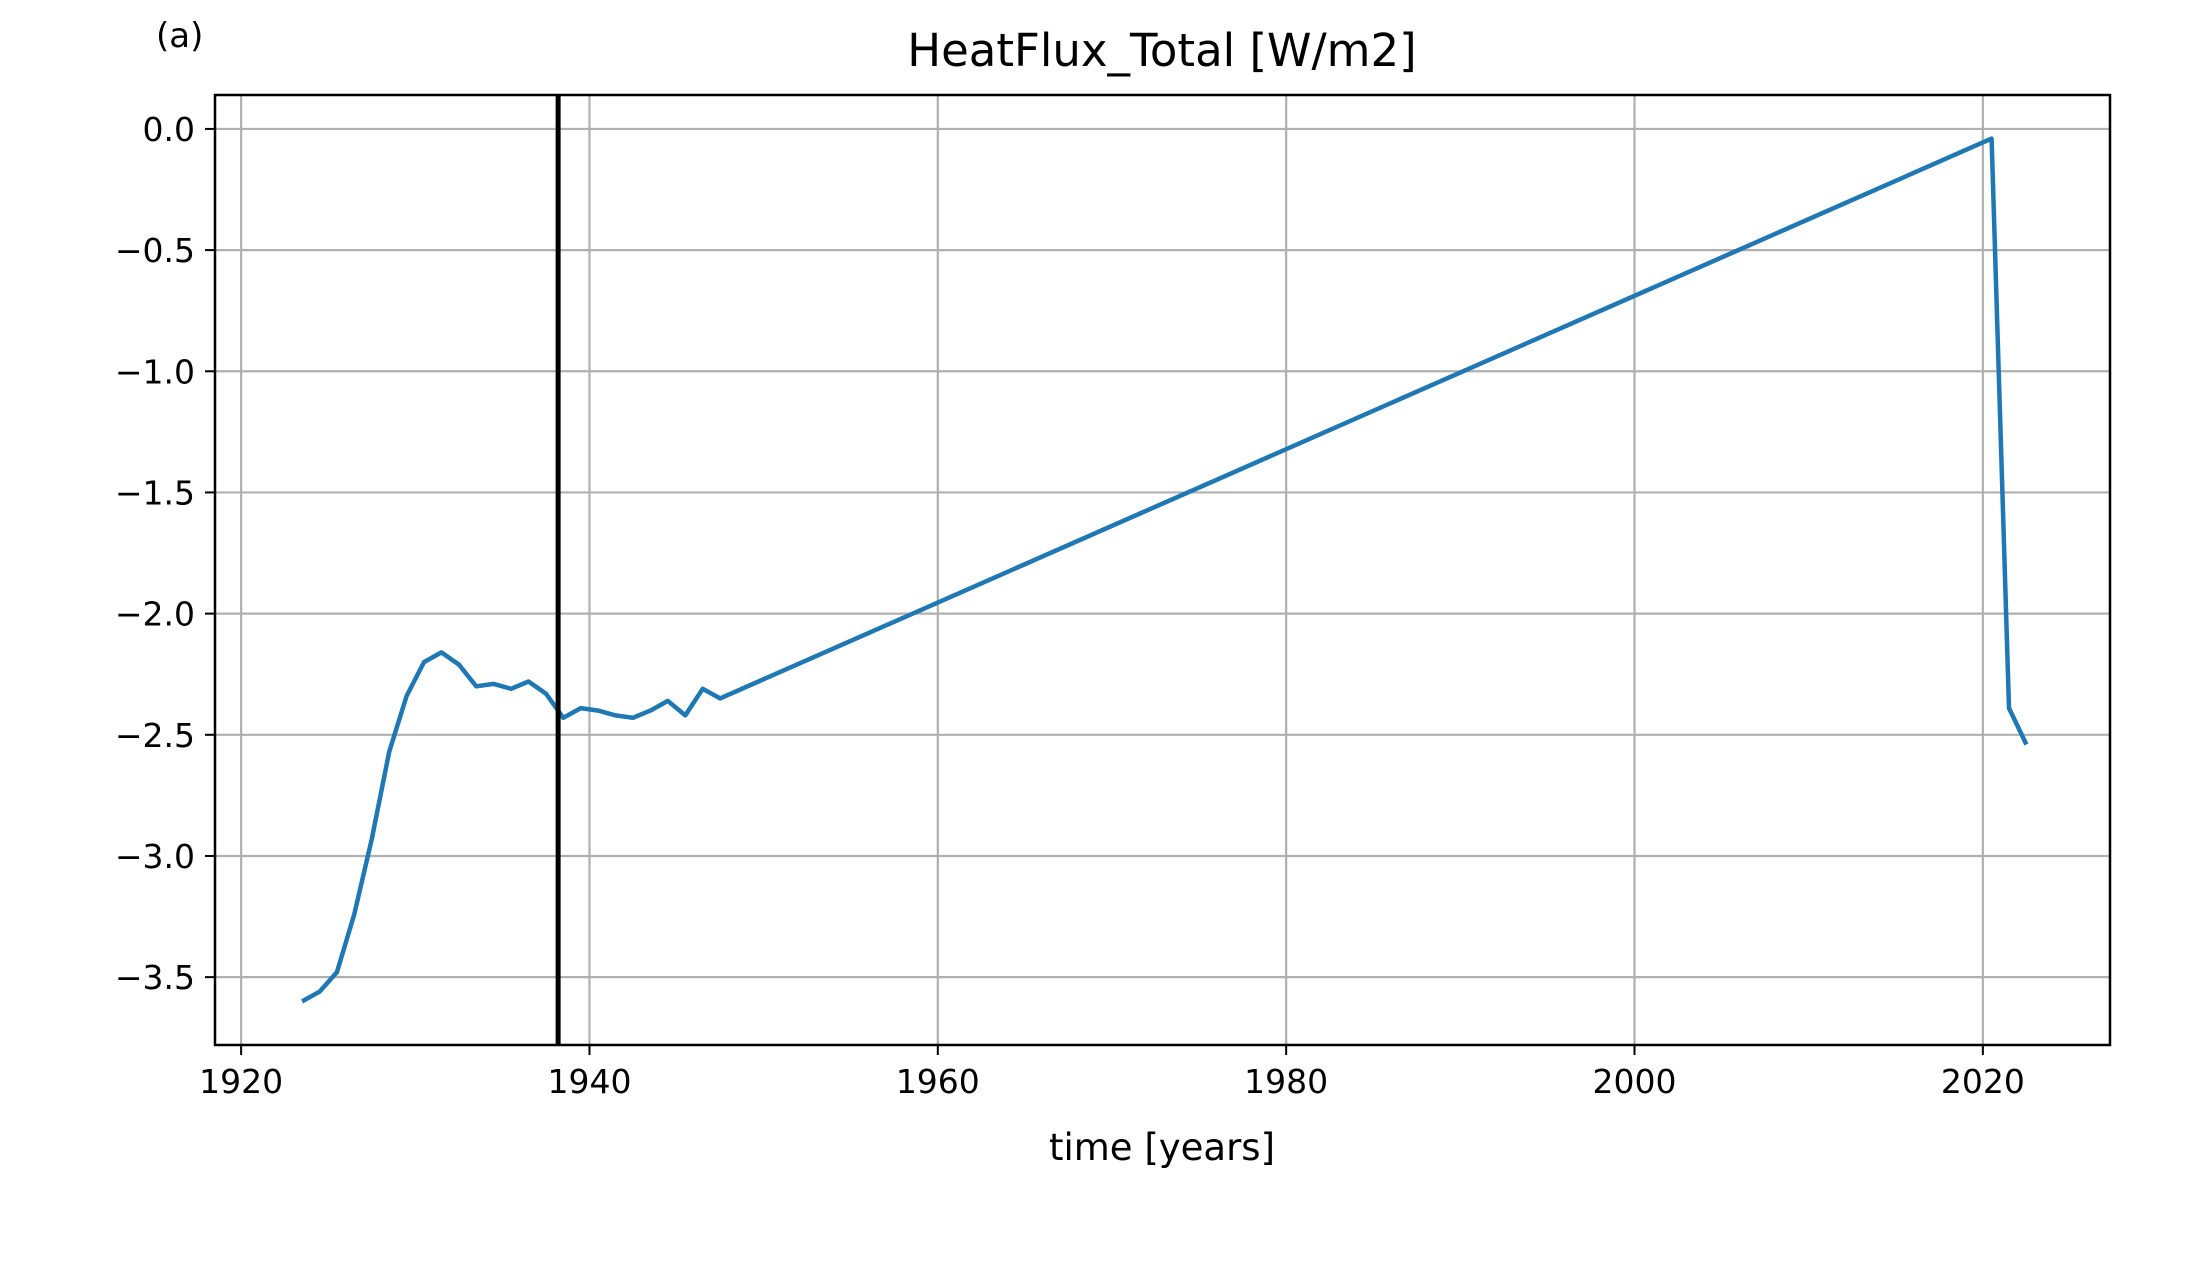  Describe the element at coordinates (155, 735) in the screenshot. I see `y-tick-label: −2.5` at that location.